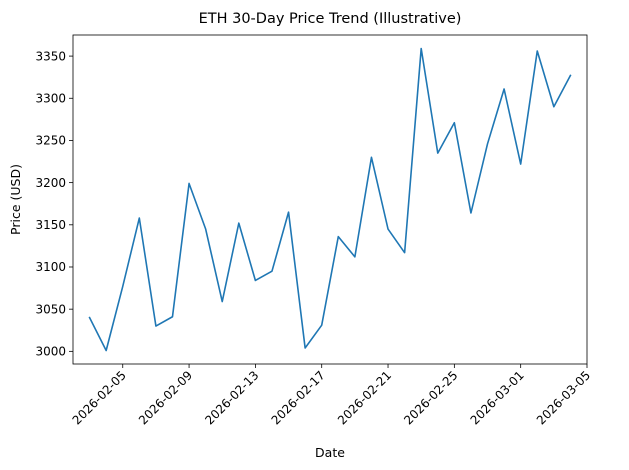 This screenshot has height=470, width=629. Describe the element at coordinates (50, 309) in the screenshot. I see `y-tick-label: 3050` at that location.